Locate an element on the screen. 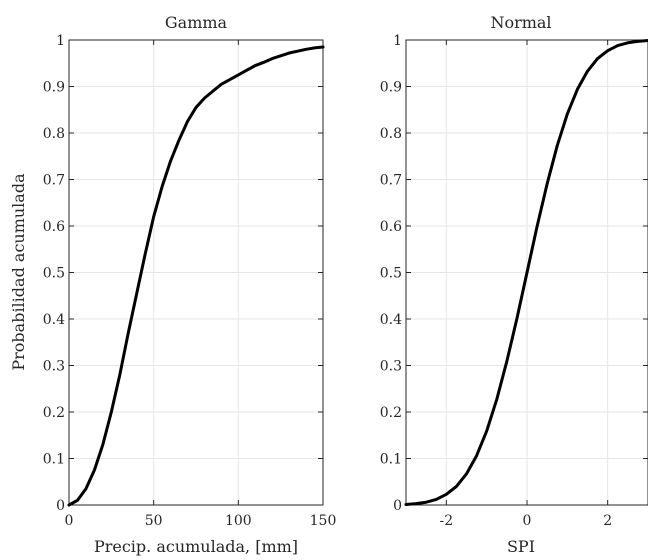 The width and height of the screenshot is (648, 560). chart-1-ytick-label: 0 is located at coordinates (397, 506).